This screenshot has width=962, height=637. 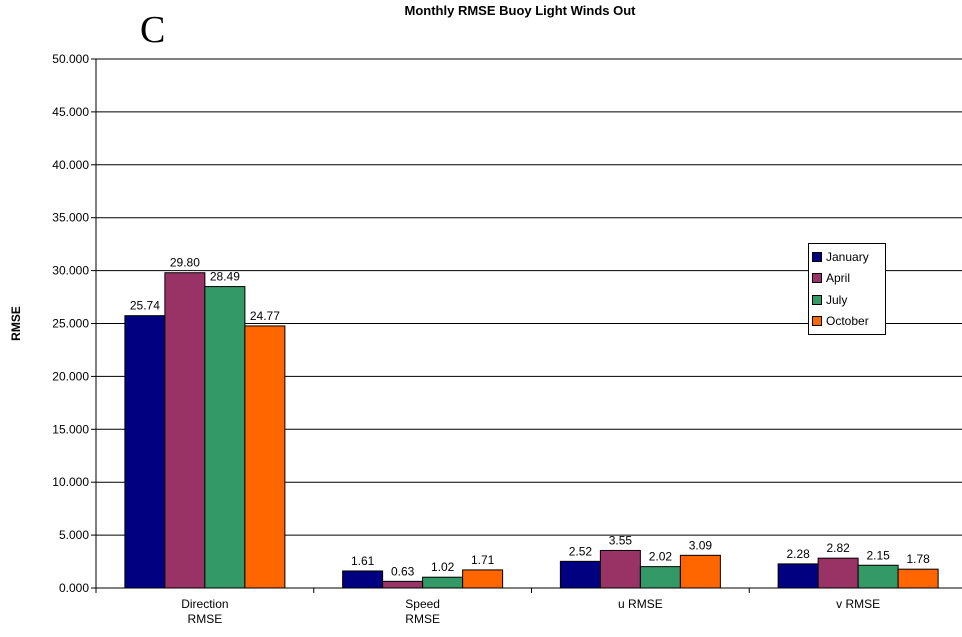 What do you see at coordinates (70, 271) in the screenshot?
I see `y-tick-label: 30.000` at bounding box center [70, 271].